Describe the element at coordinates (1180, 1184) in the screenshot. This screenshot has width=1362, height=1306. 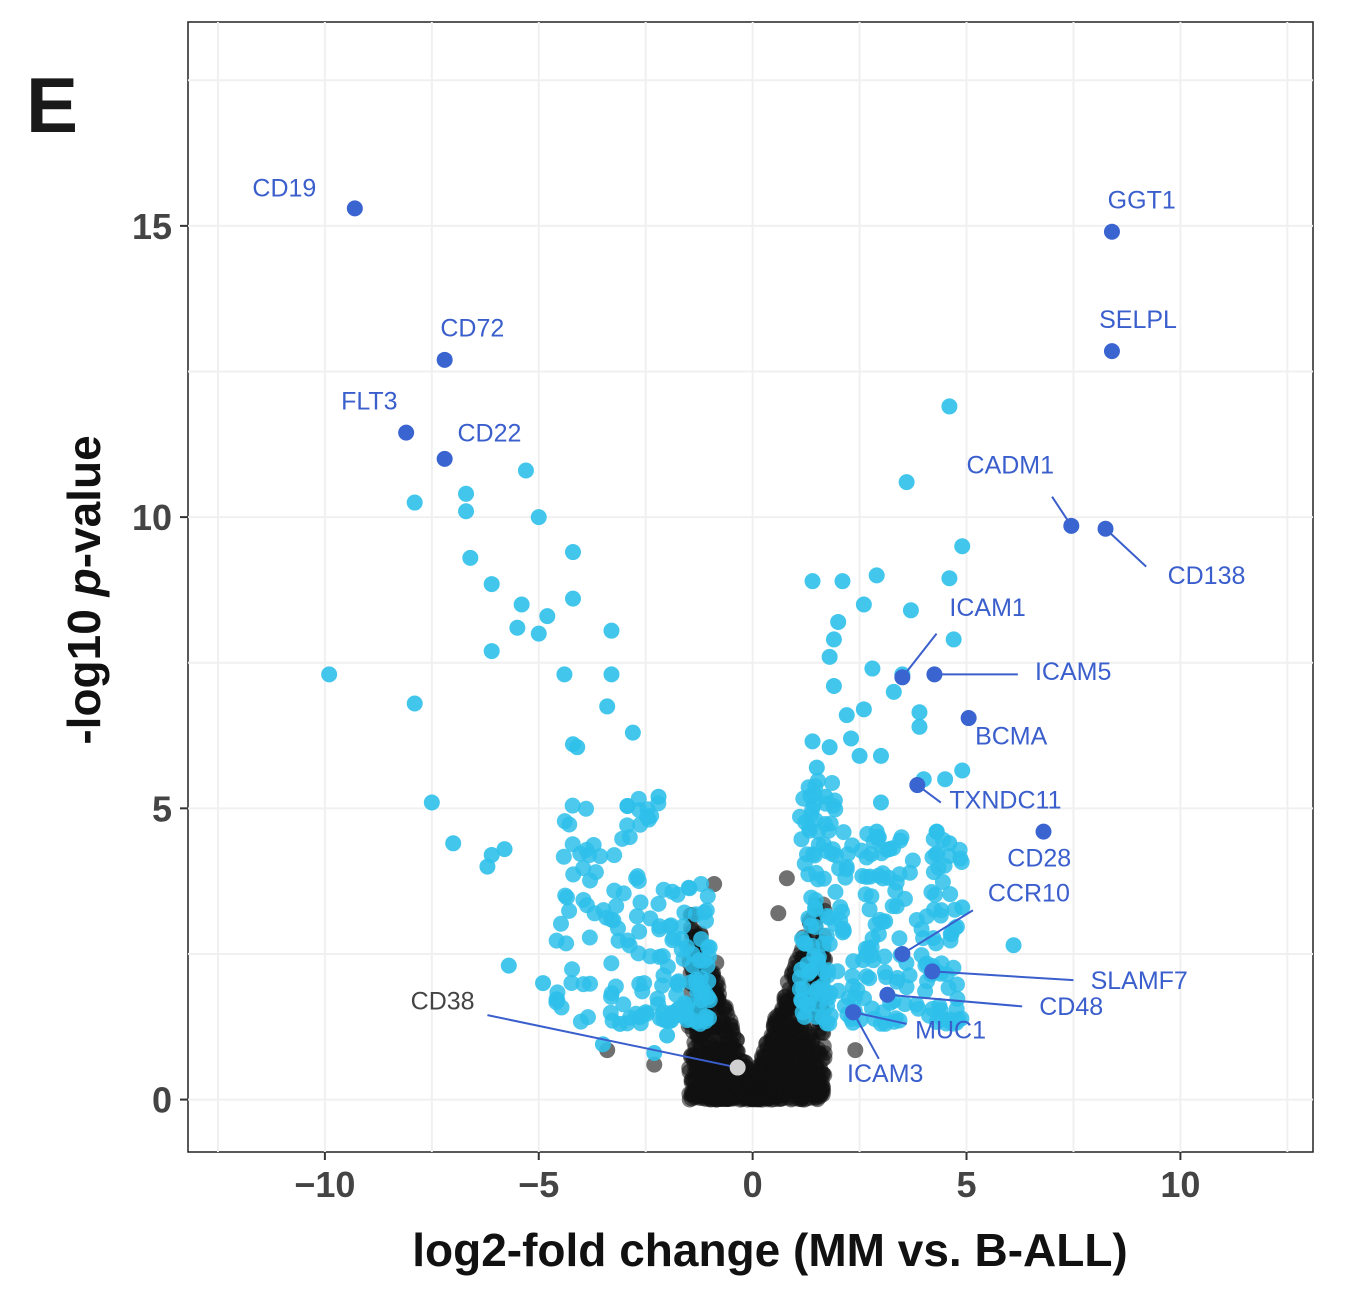
I see `x-tick-label: 10` at that location.